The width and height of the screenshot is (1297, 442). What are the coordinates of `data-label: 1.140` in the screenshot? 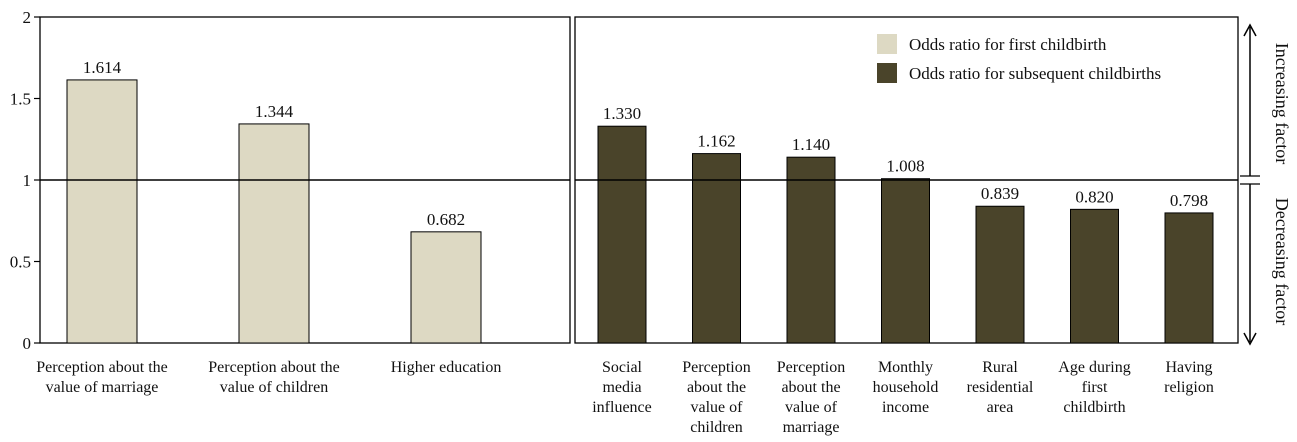 It's located at (811, 144).